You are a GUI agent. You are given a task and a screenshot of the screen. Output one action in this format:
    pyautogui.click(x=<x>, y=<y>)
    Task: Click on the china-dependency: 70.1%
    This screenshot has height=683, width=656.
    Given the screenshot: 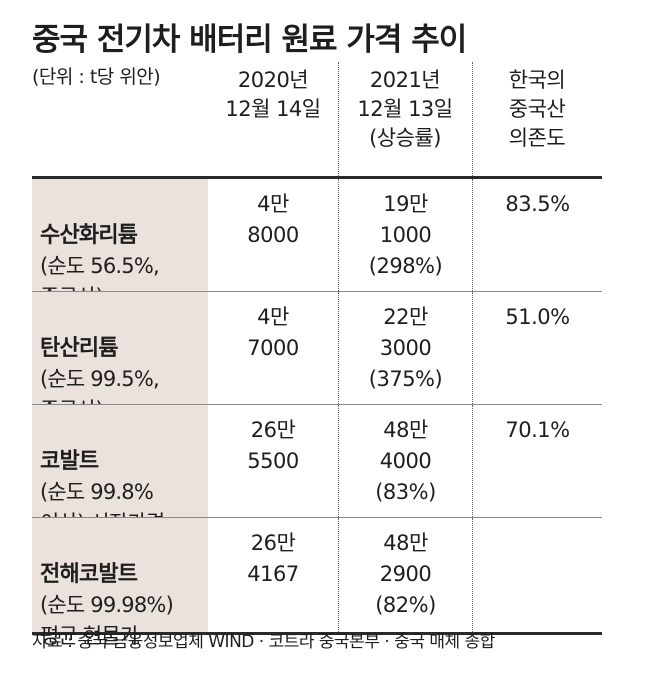 What is the action you would take?
    pyautogui.click(x=537, y=461)
    